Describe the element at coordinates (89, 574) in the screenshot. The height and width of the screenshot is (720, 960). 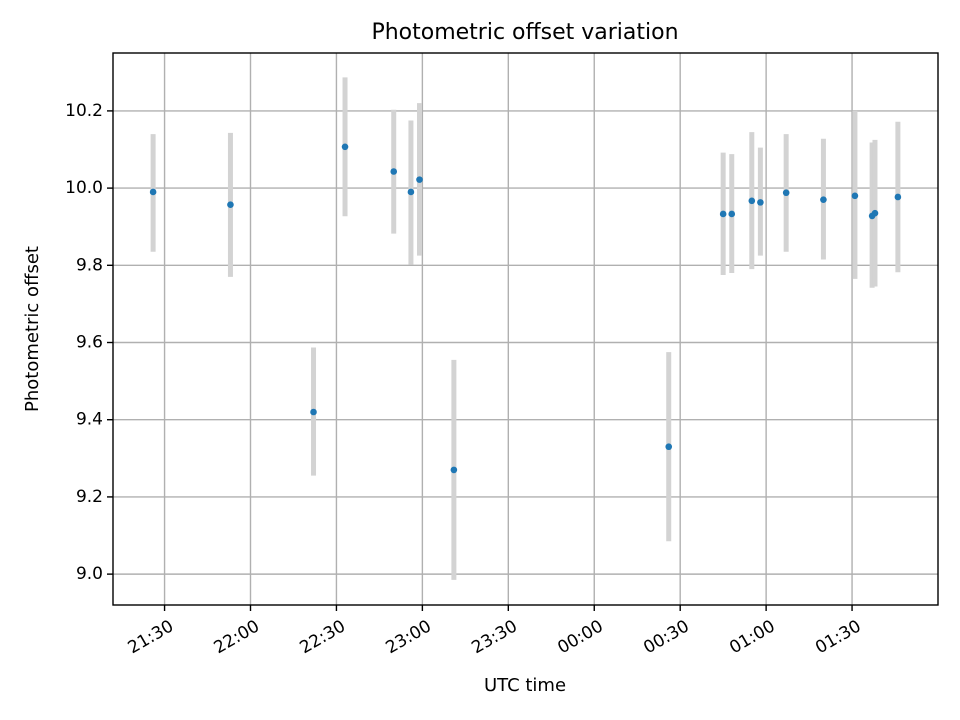
I see `y-tick-label: 9.0` at that location.